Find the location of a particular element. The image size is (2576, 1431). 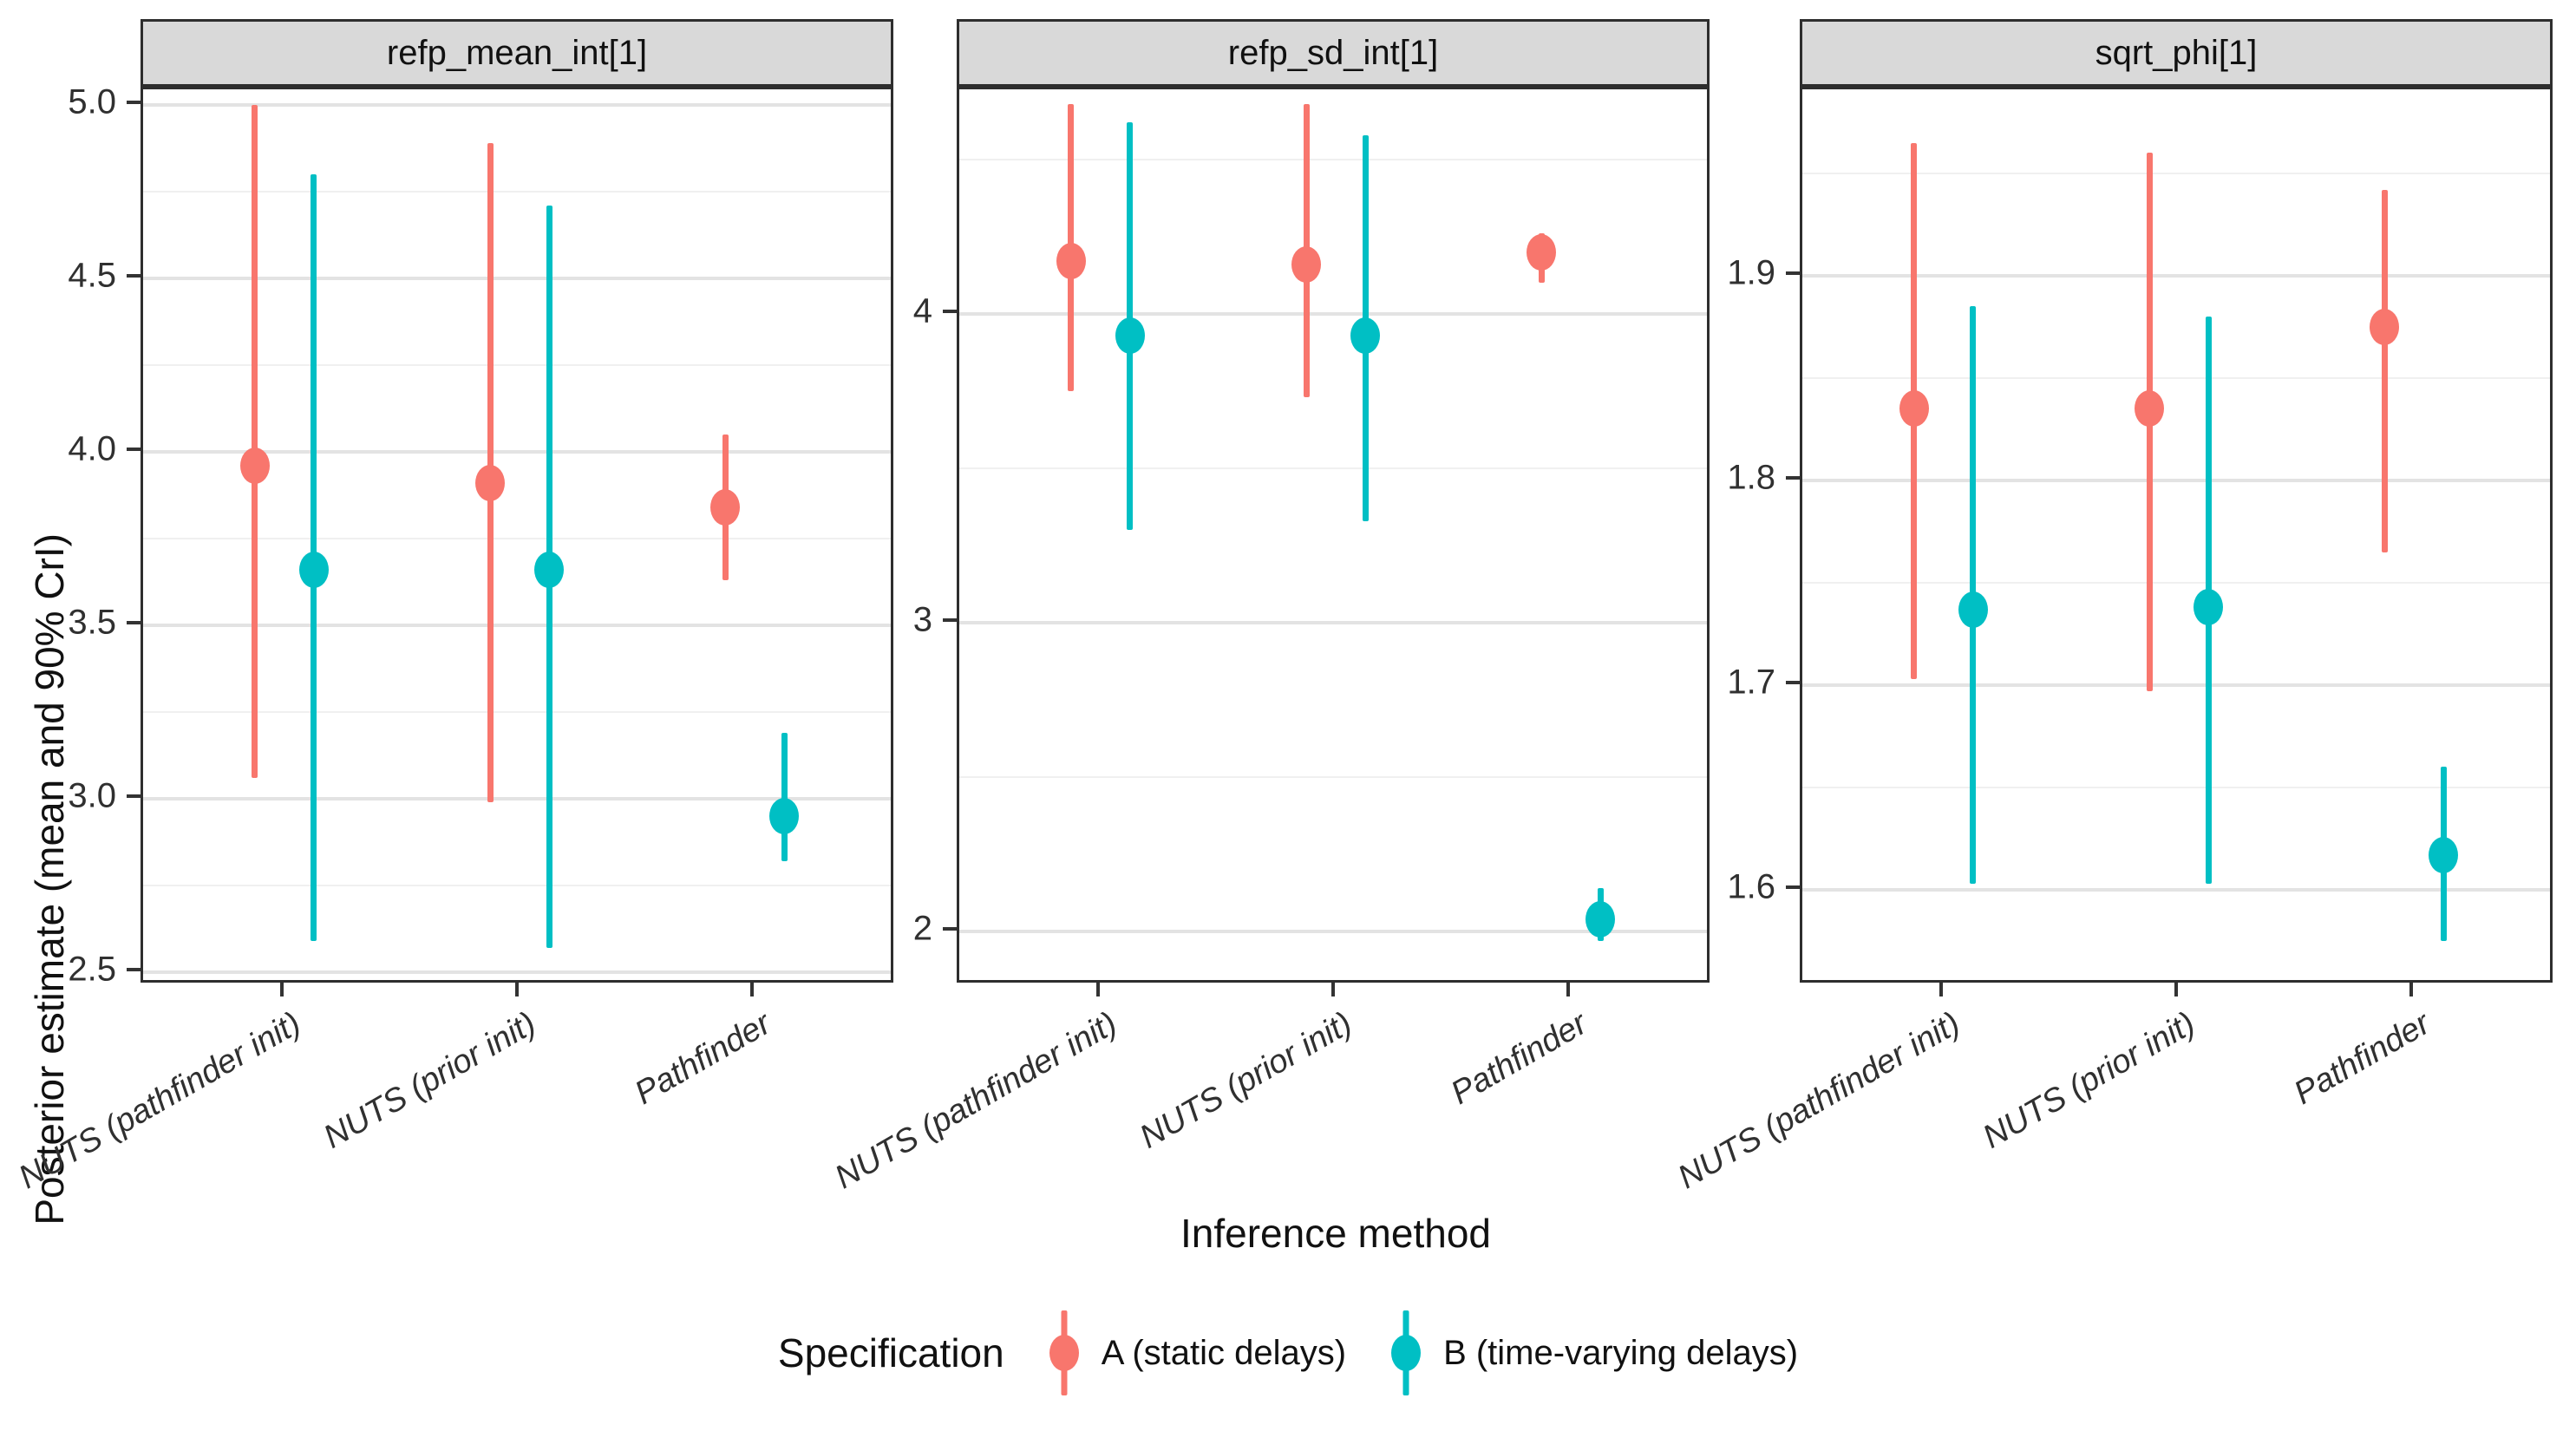

legend-title: Specification is located at coordinates (890, 1352).